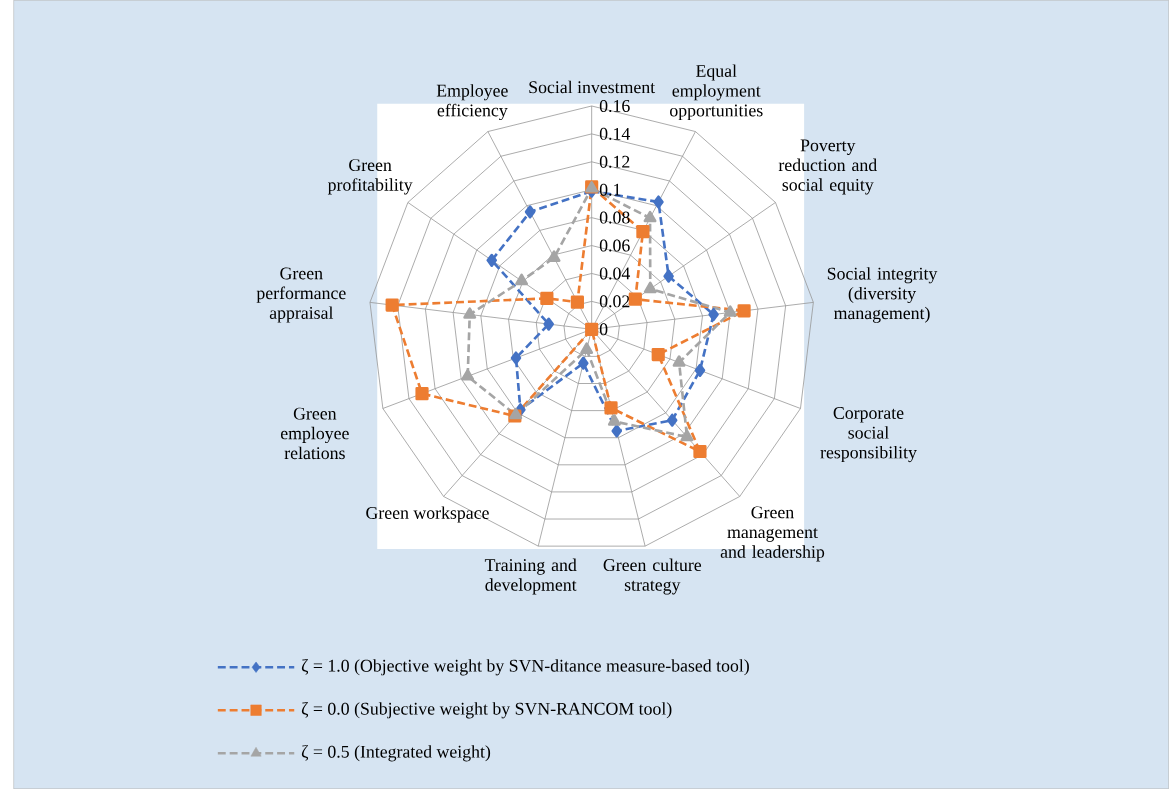  I want to click on y-tick-label: 0.12, so click(614, 161).